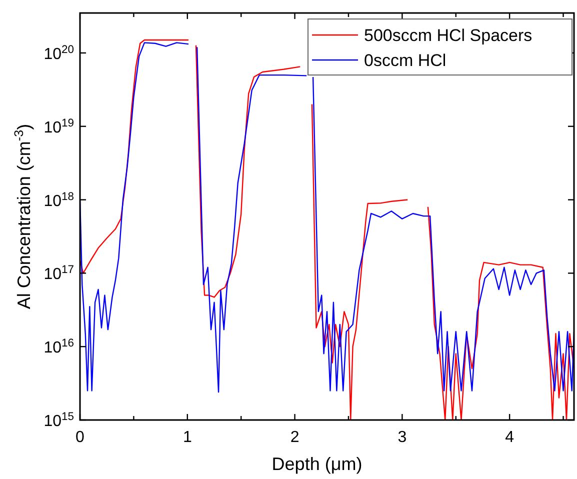 The image size is (577, 479). Describe the element at coordinates (59, 126) in the screenshot. I see `y-tick-label: 10$^{19}$` at that location.